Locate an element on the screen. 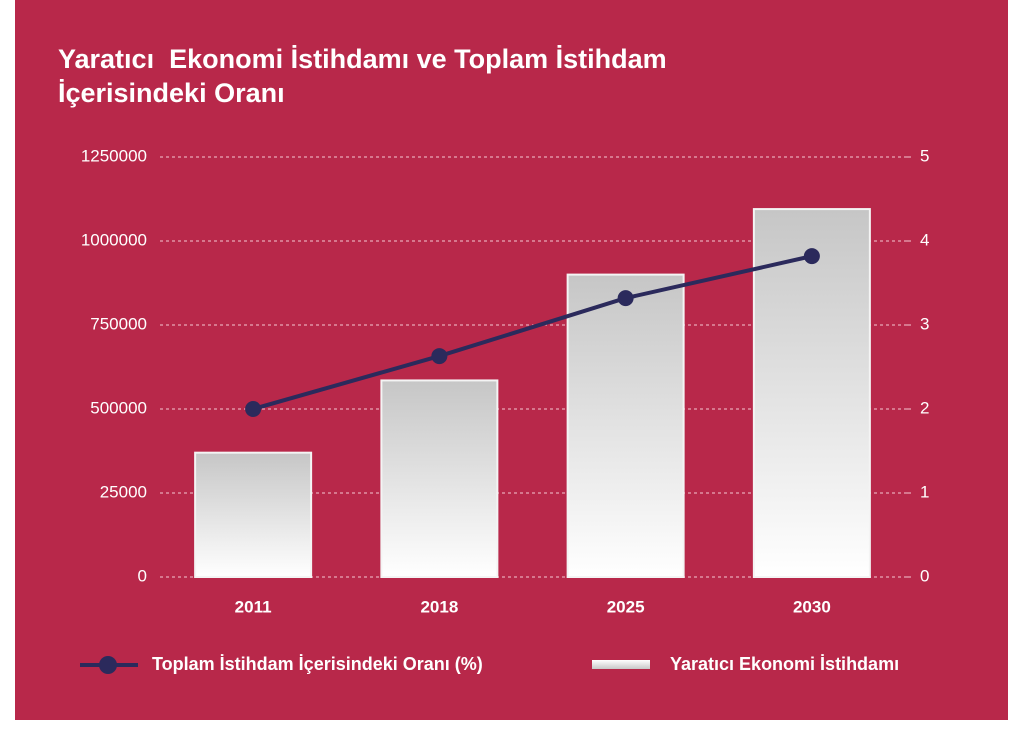 Image resolution: width=1011 pixels, height=735 pixels. x-tick-label: 2011 is located at coordinates (253, 606).